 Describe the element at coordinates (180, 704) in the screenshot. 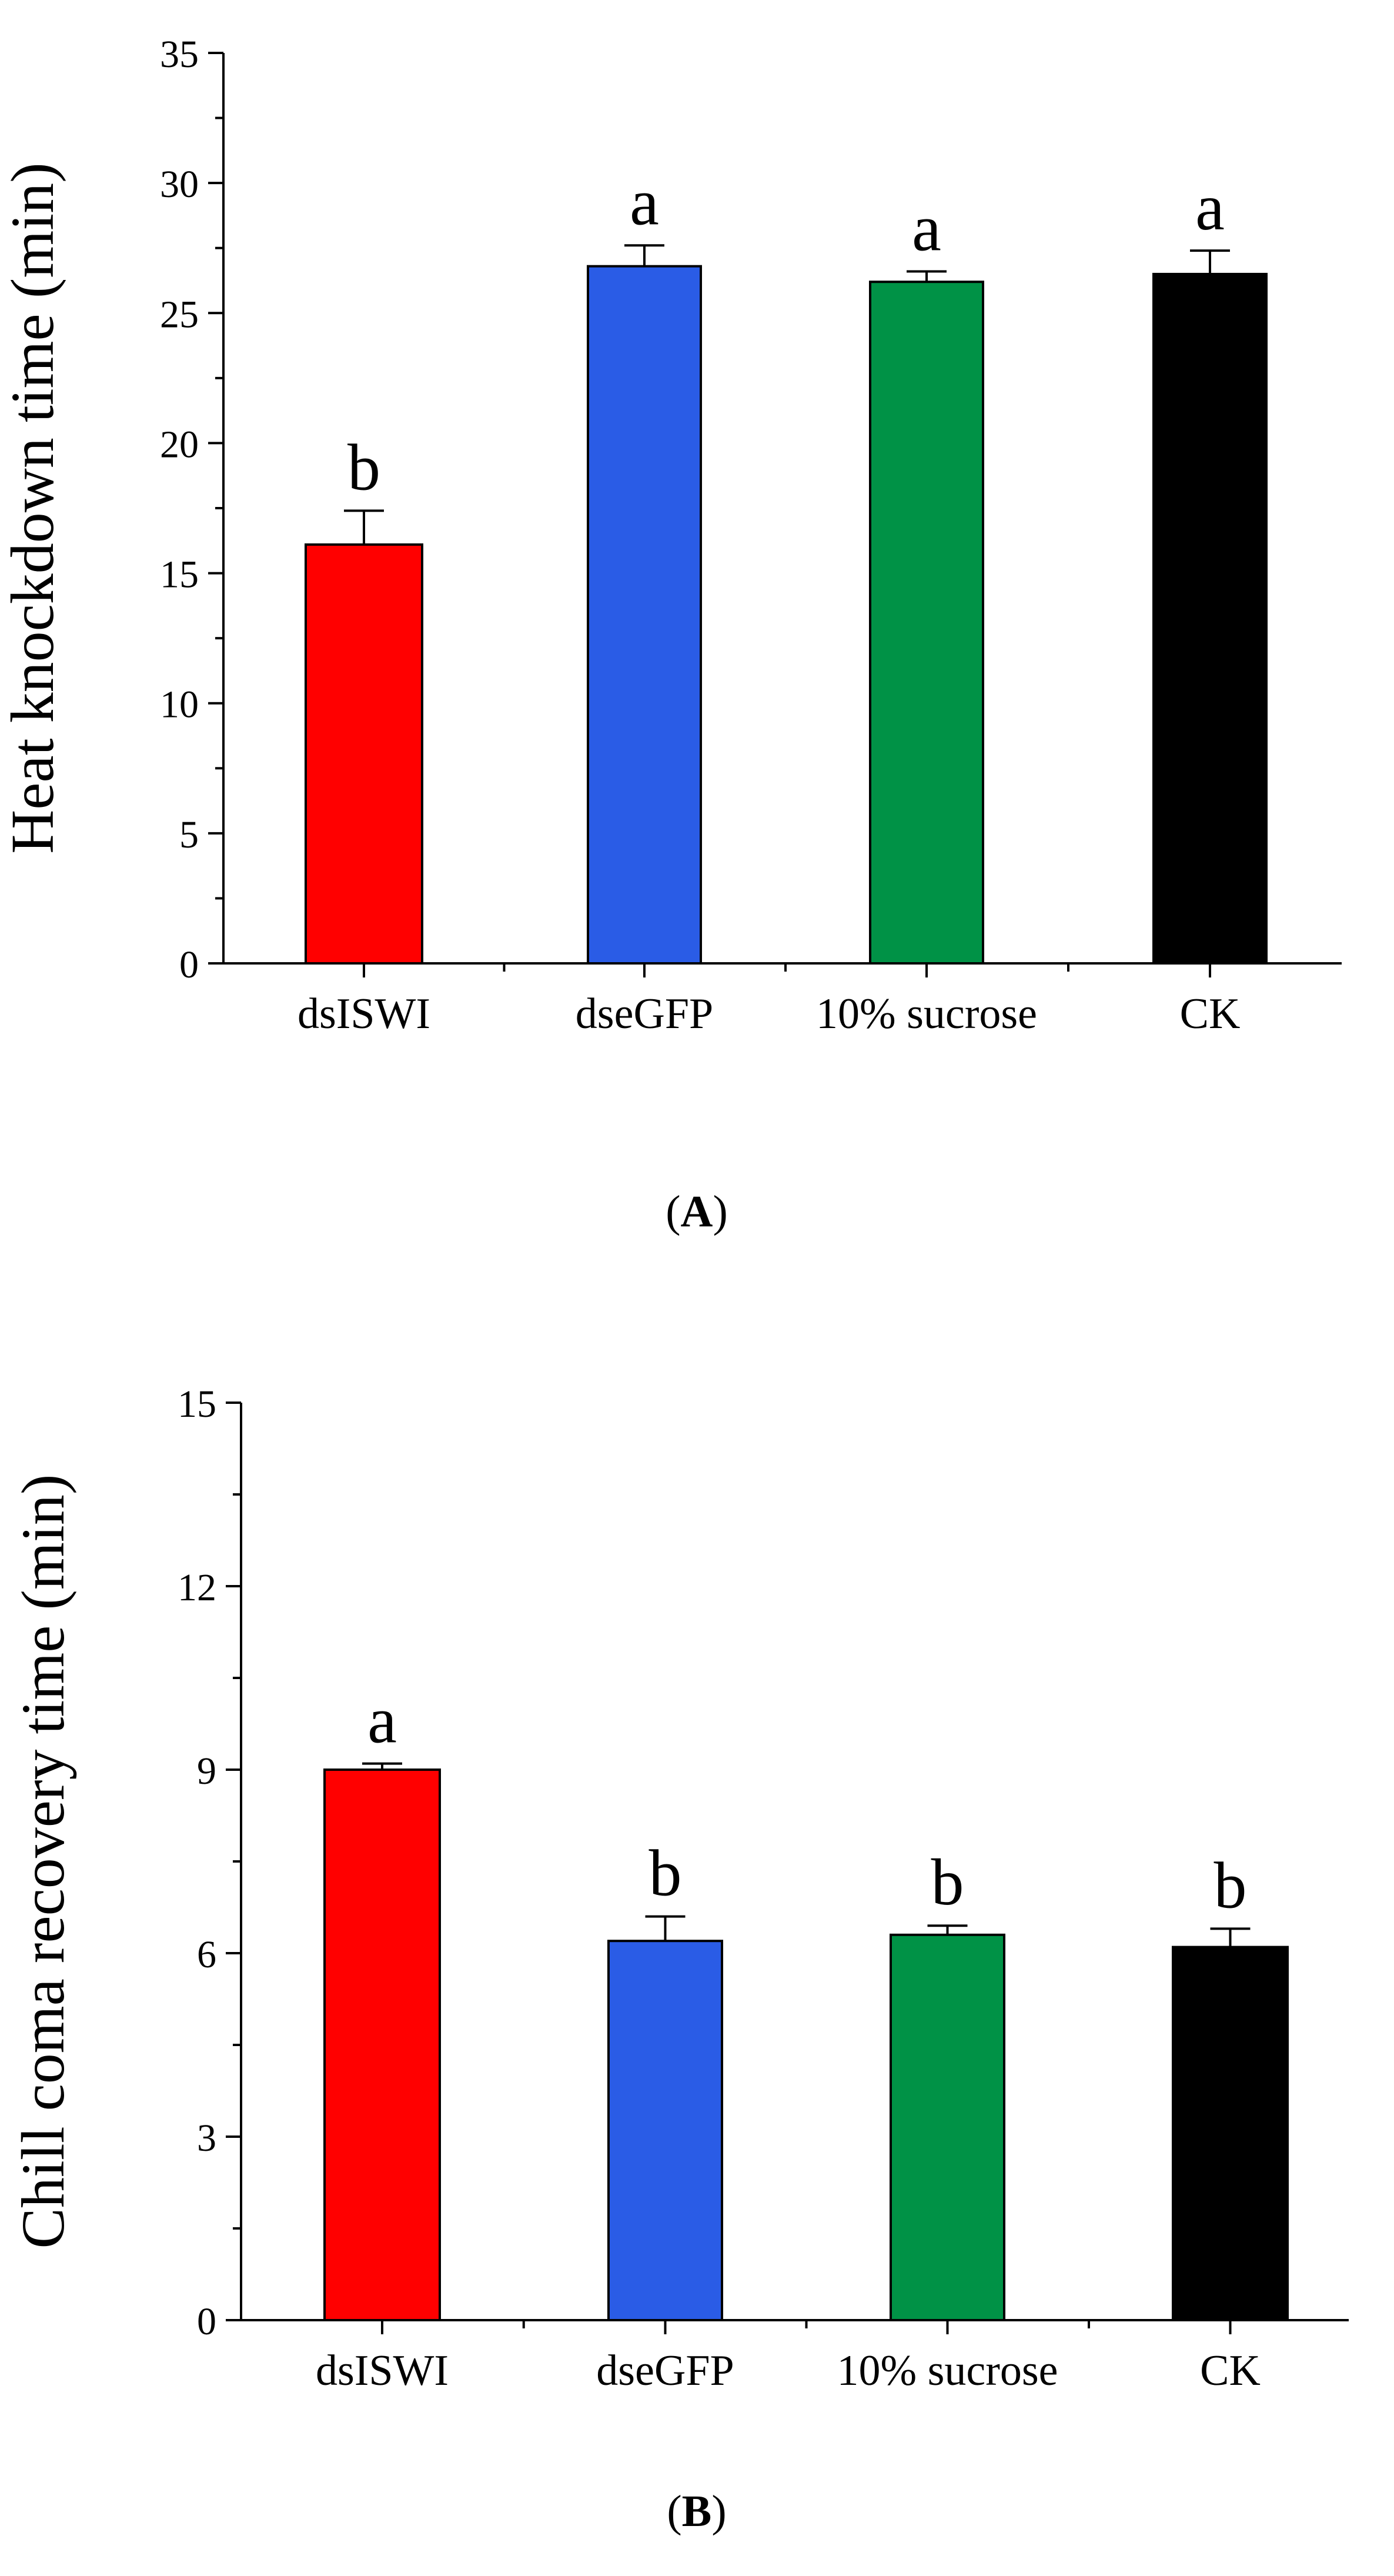

I see `y-tick-label: 10` at that location.